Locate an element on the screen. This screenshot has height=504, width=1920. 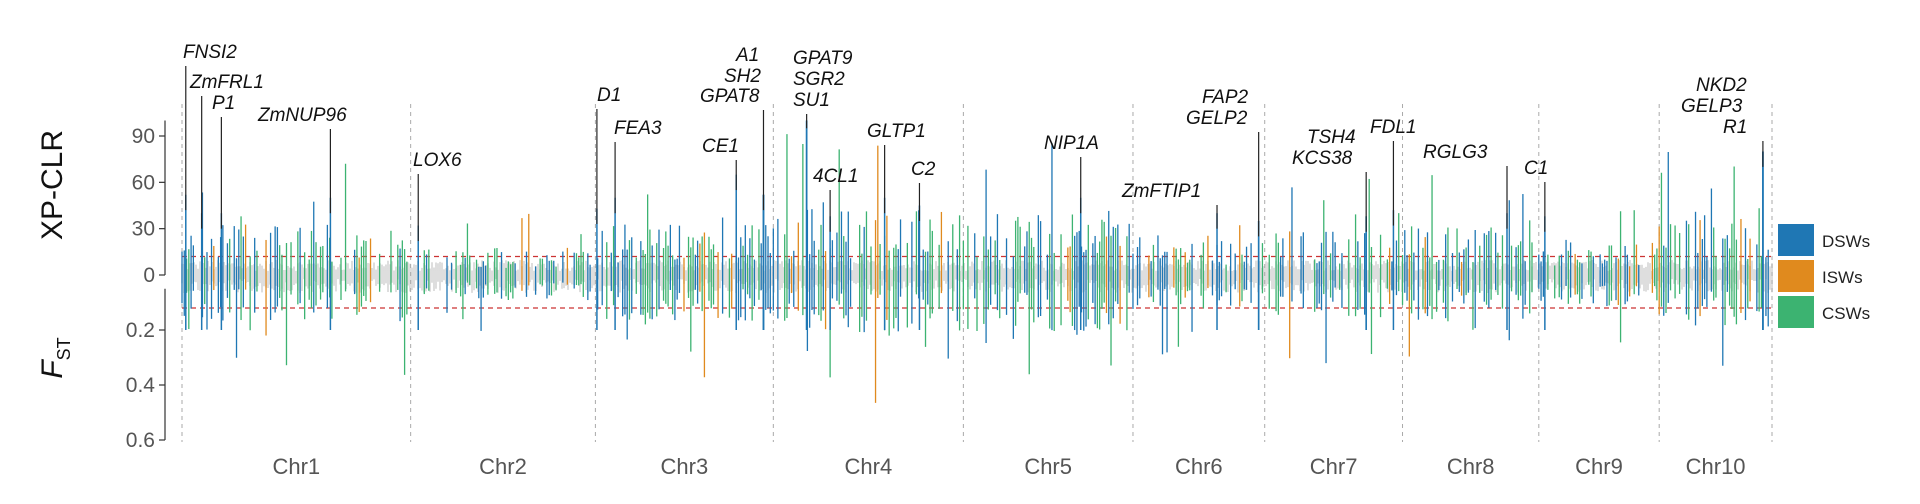
gene-label: KCS38 is located at coordinates (1322, 158).